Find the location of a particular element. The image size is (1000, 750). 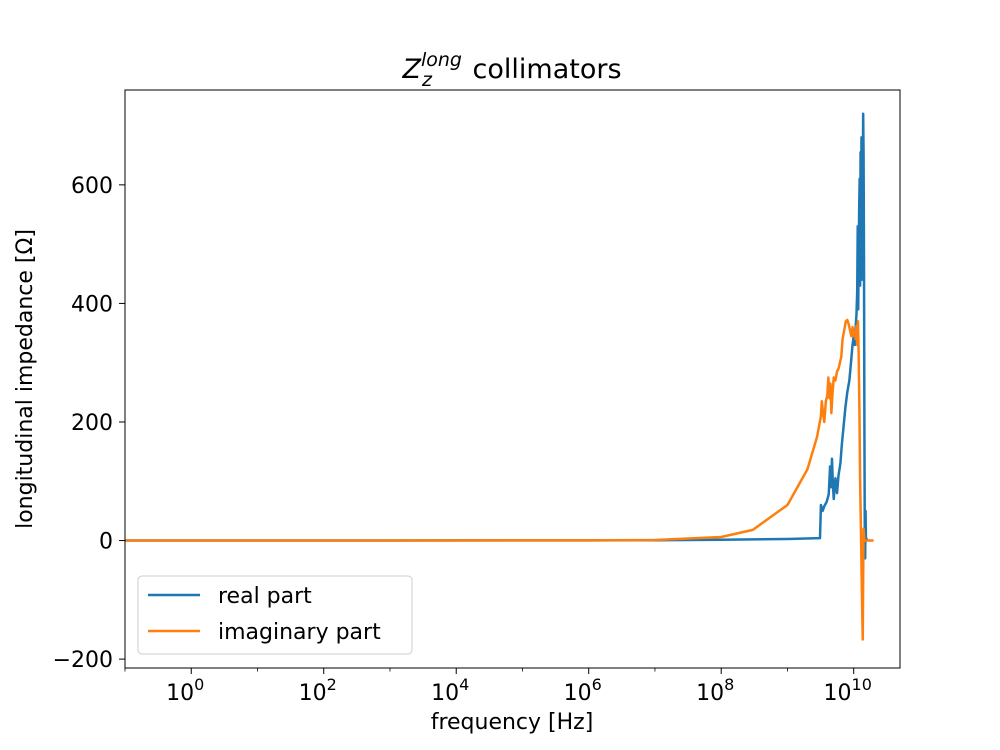

y-axis: −200 0 200 400 600 is located at coordinates (89, 423).